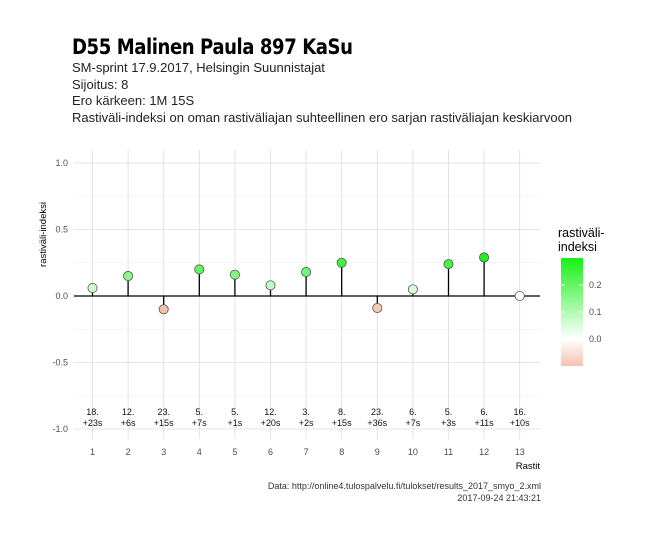 Image resolution: width=652 pixels, height=540 pixels. What do you see at coordinates (572, 312) in the screenshot?
I see `legend-colorbar` at bounding box center [572, 312].